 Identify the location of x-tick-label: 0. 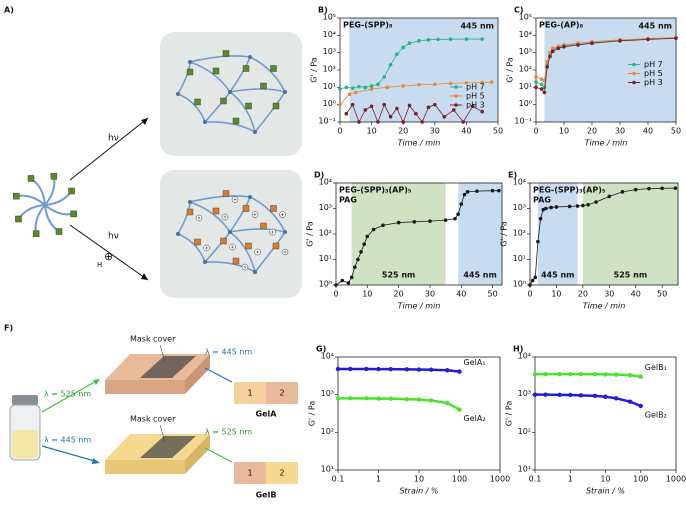
(335, 294).